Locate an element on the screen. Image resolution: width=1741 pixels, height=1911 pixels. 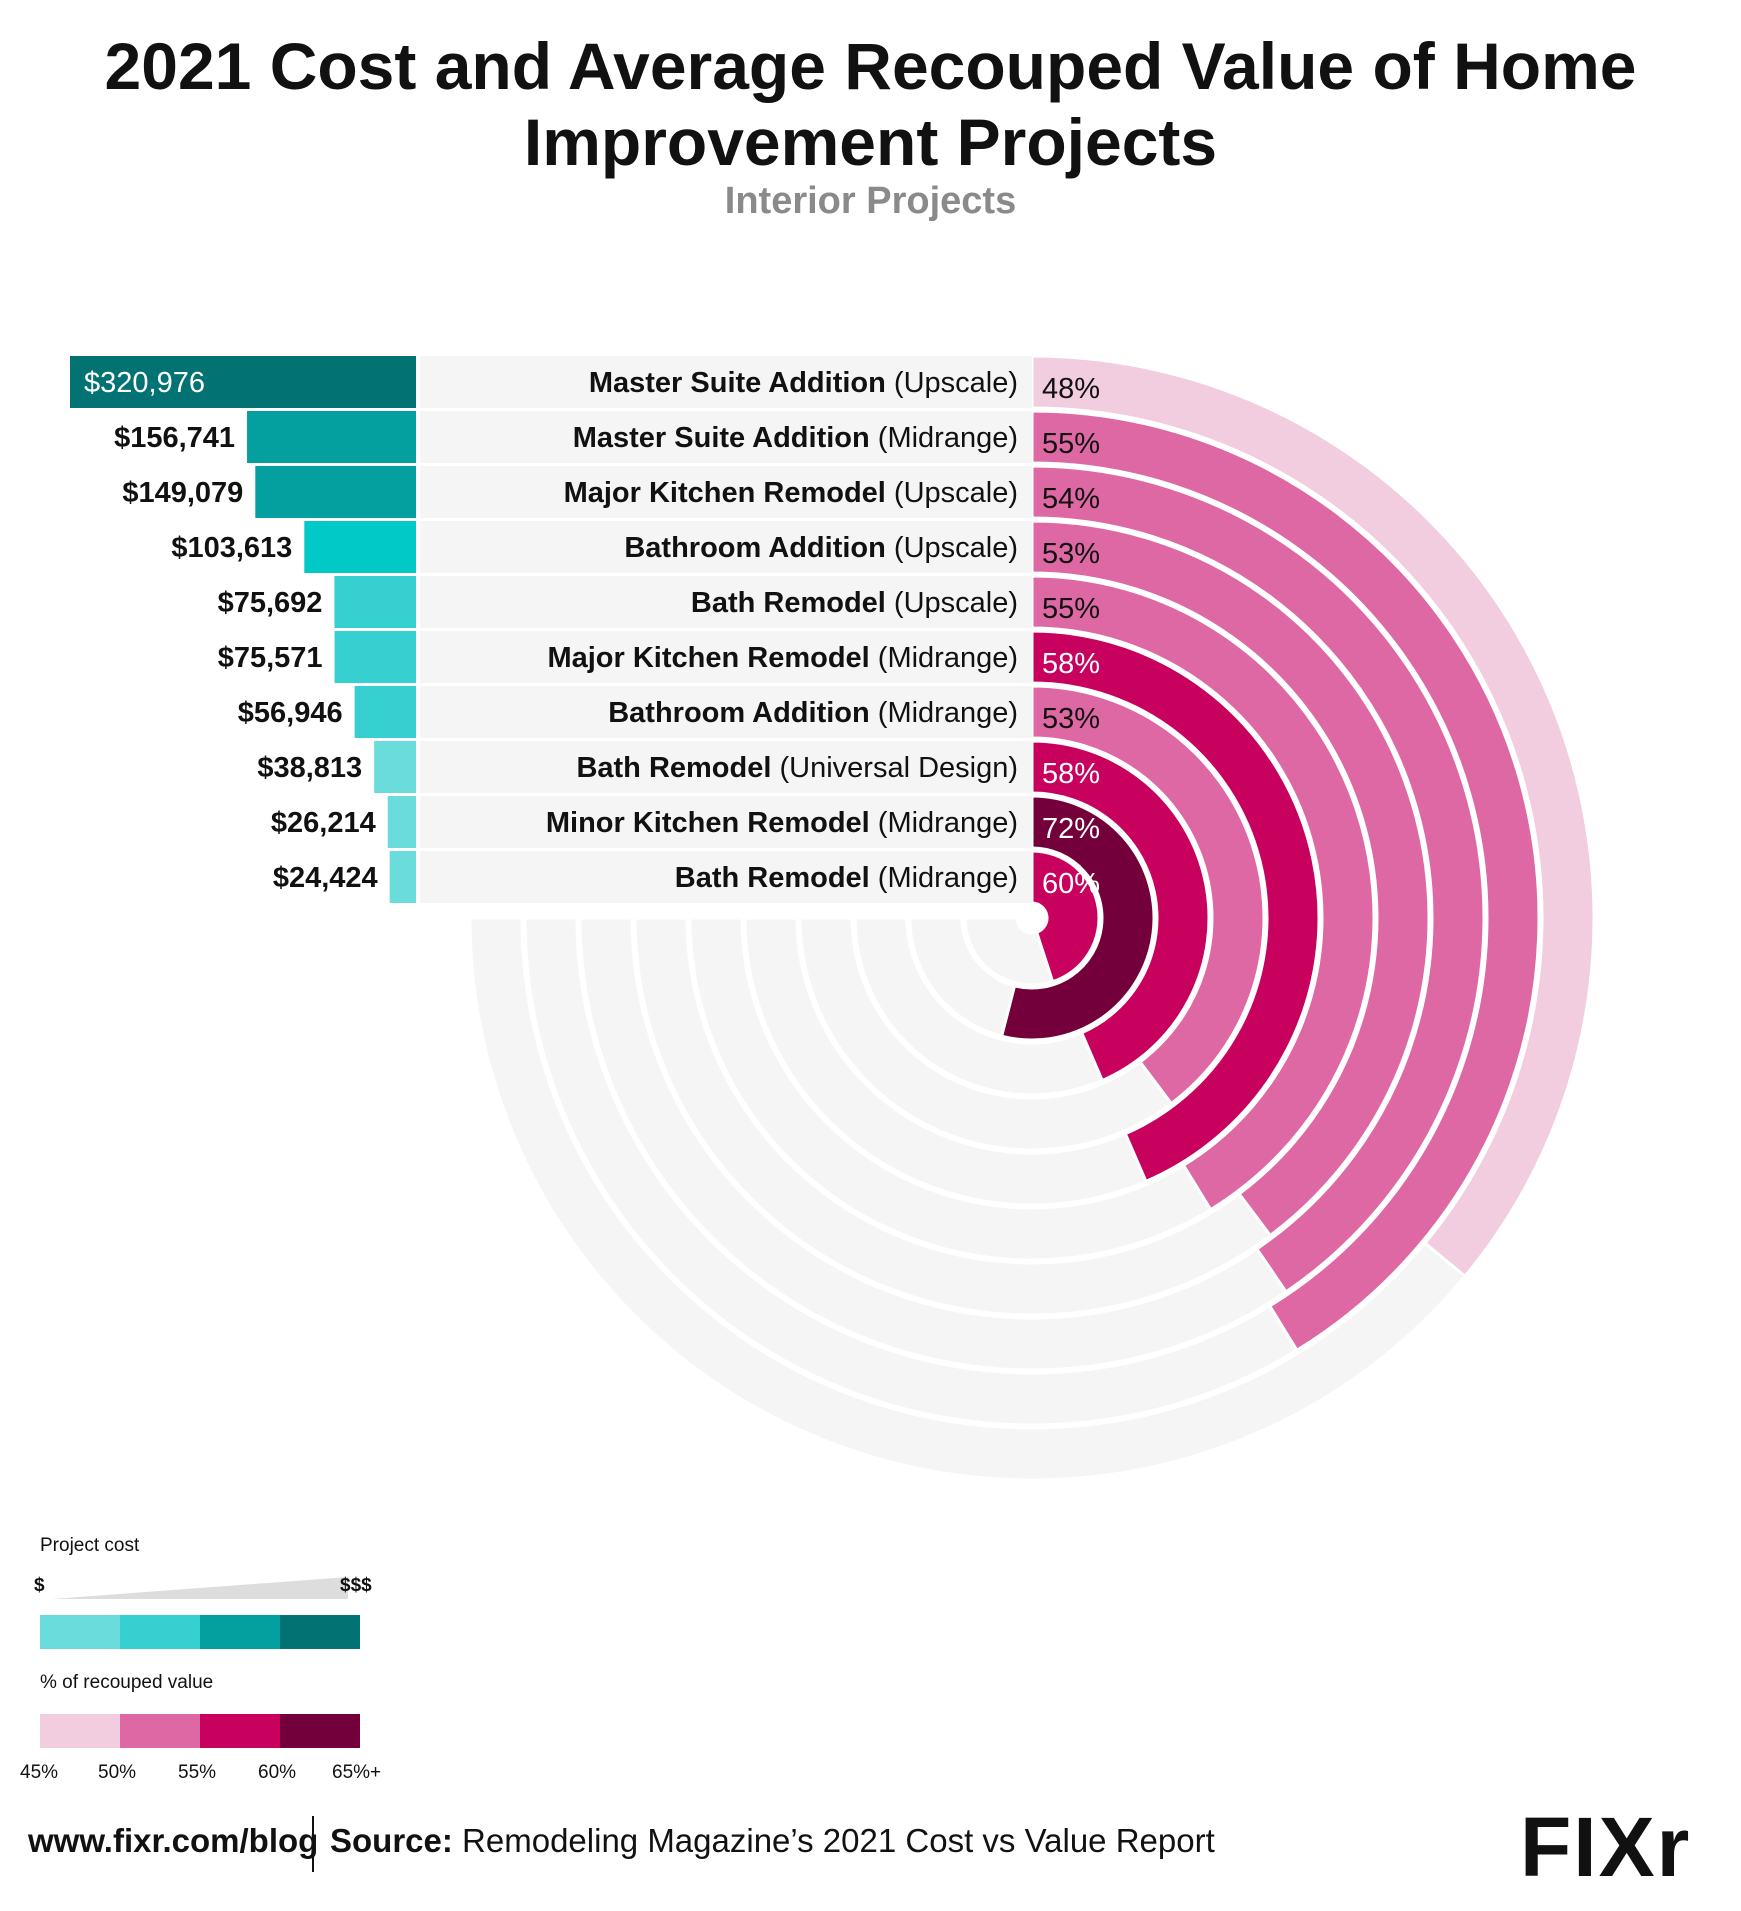
recouped-pct-label: 72% is located at coordinates (1071, 829).